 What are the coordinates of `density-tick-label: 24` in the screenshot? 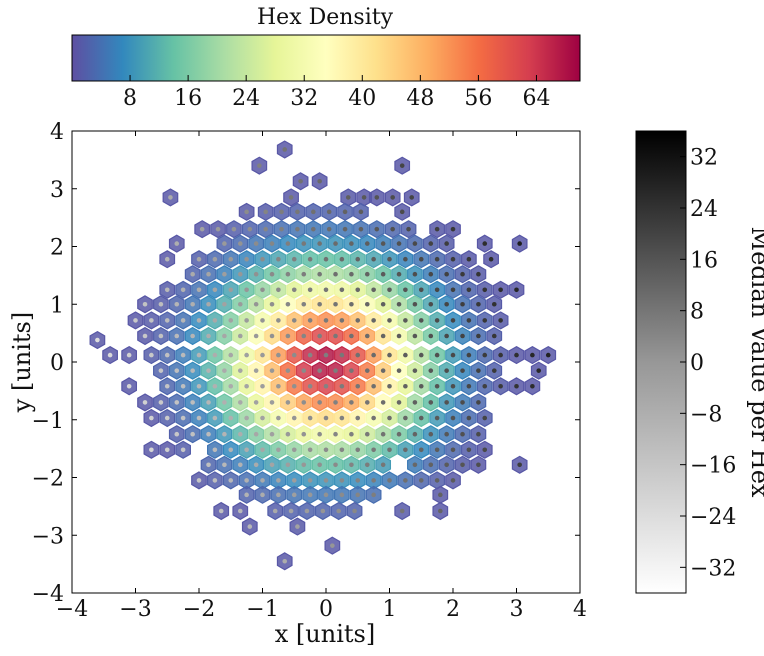 It's located at (246, 98).